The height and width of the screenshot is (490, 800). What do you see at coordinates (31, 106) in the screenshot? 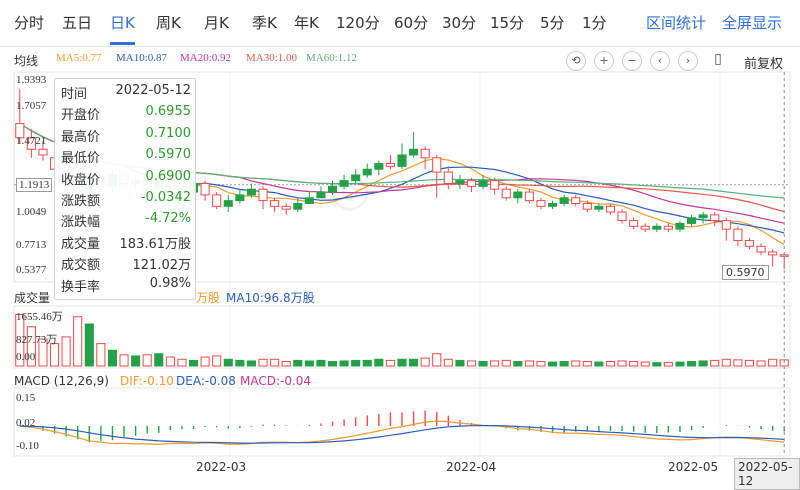
I see `price-tick: 1.7057` at bounding box center [31, 106].